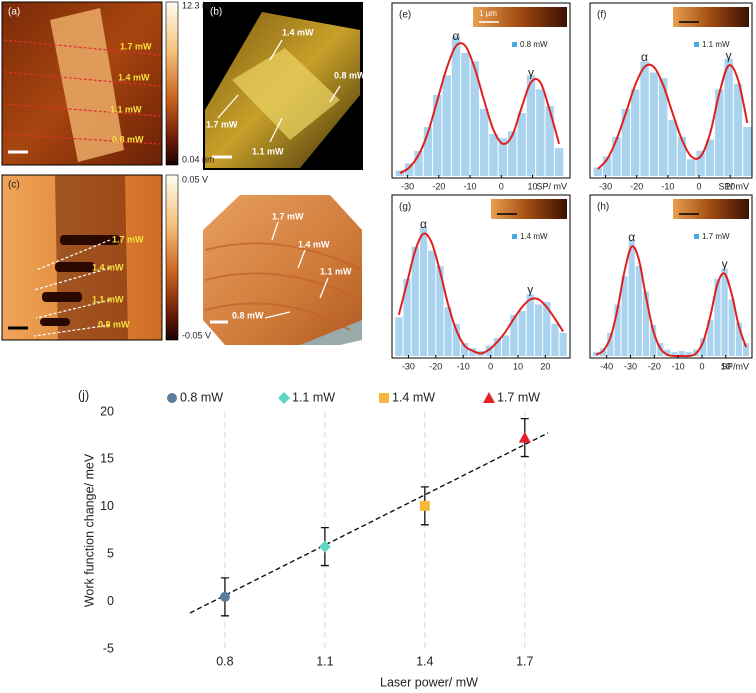  I want to click on y-tick-label: 10, so click(107, 506).